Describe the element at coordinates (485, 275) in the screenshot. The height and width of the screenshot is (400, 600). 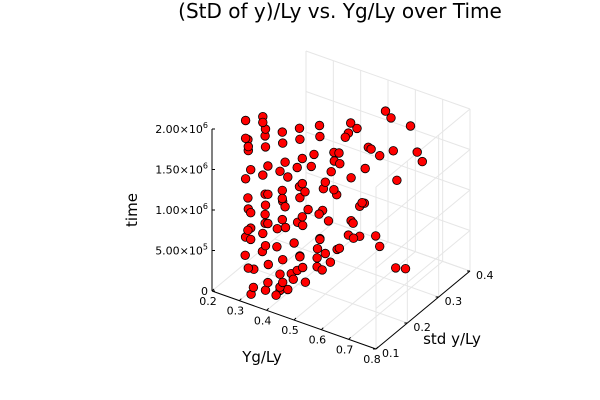
I see `y-tick-label: 0.4` at that location.